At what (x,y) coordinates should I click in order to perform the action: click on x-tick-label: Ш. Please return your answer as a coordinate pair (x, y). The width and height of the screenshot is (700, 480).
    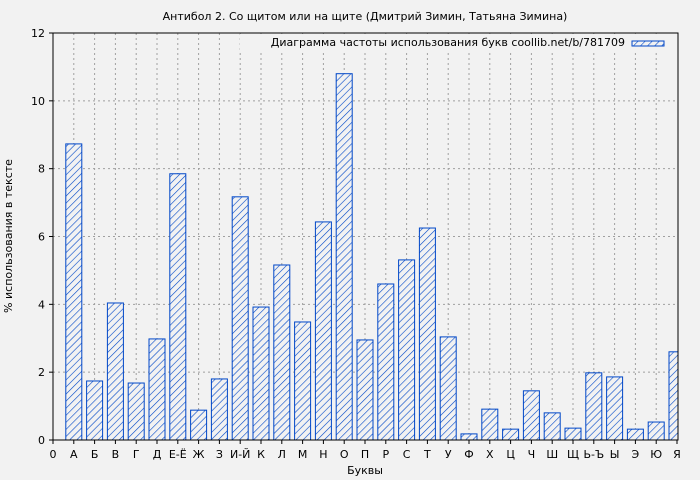
    Looking at the image, I should click on (552, 454).